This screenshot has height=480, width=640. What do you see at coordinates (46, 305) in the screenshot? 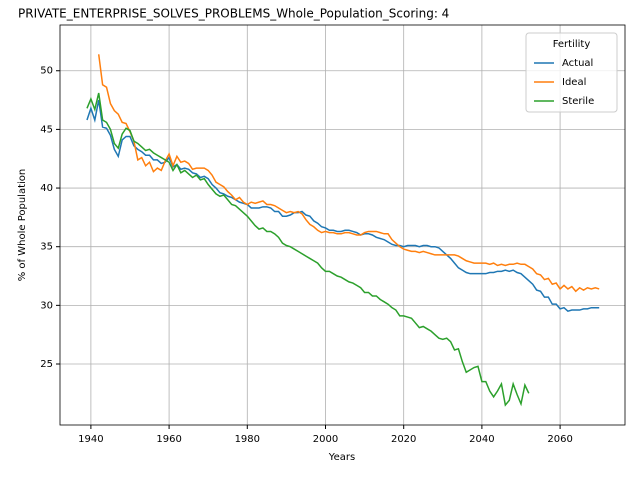
I see `y-tick-label: 30` at bounding box center [46, 305].